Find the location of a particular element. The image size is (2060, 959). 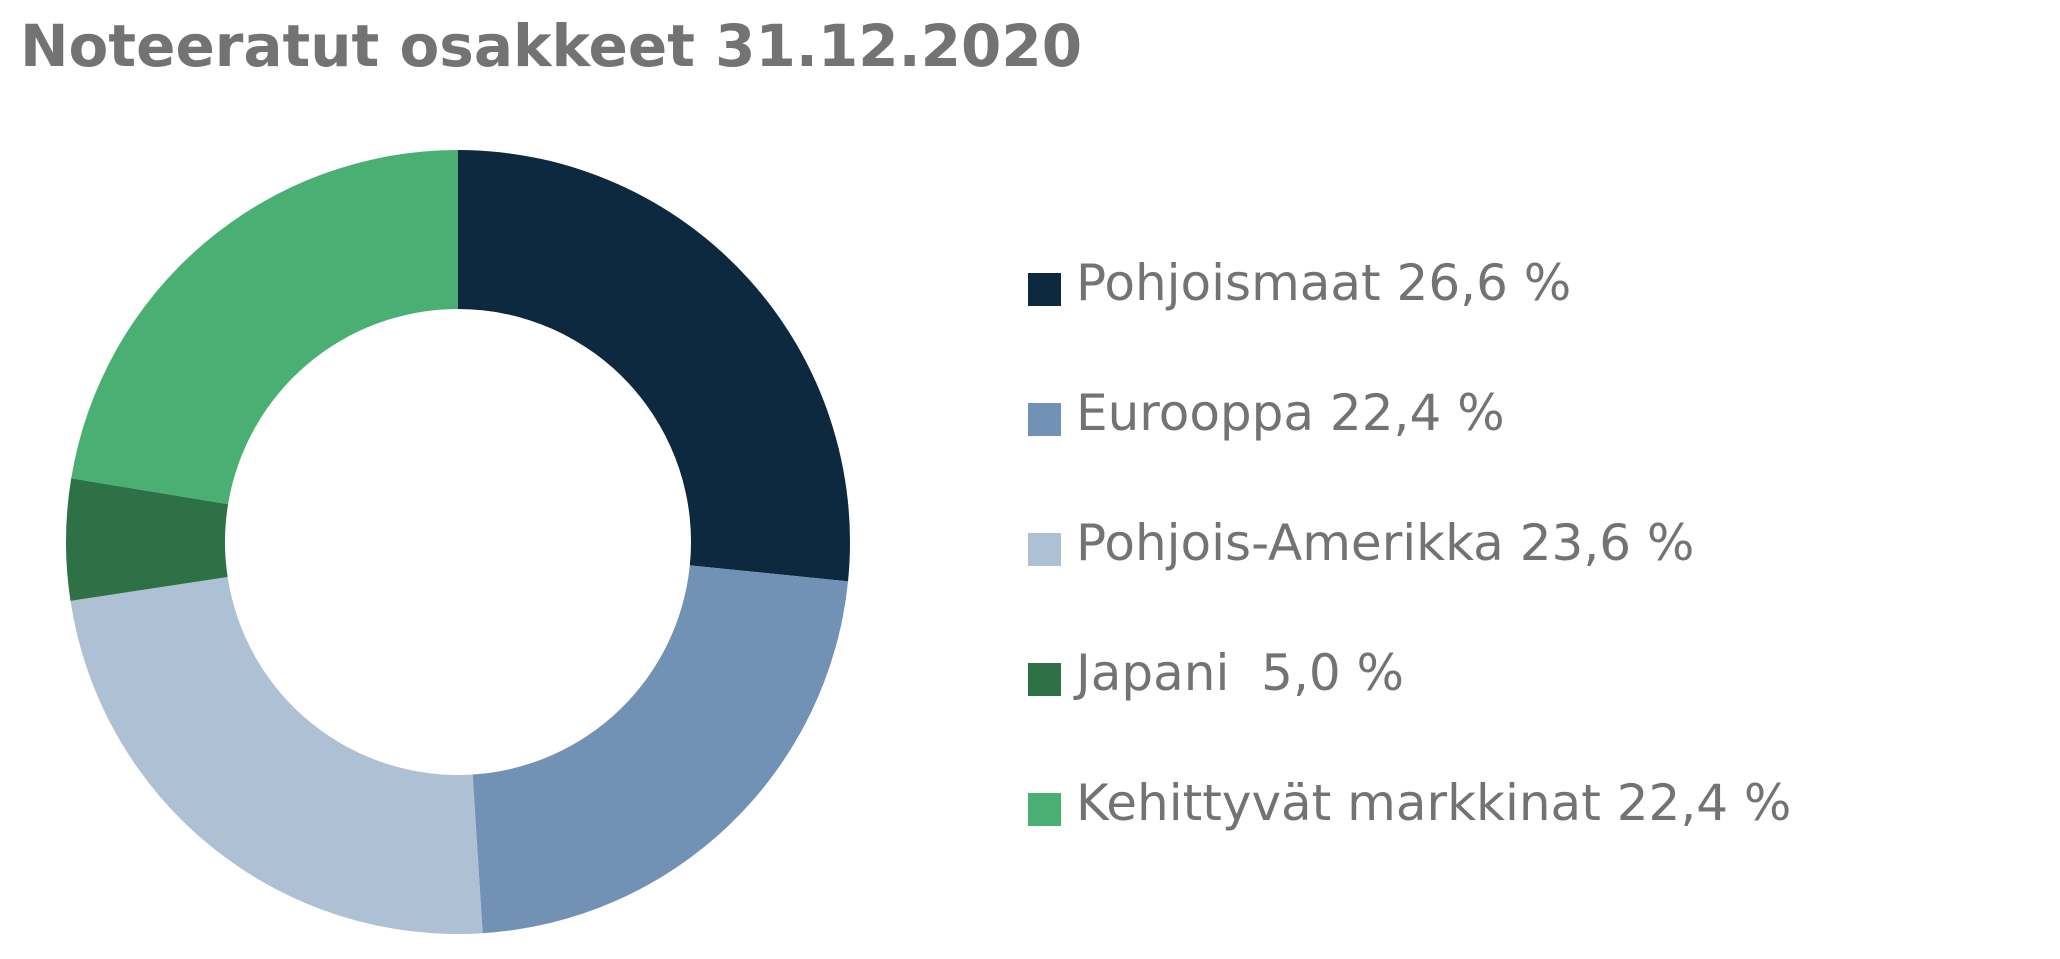

legend-label: Japani 5,0 % is located at coordinates (1240, 673).